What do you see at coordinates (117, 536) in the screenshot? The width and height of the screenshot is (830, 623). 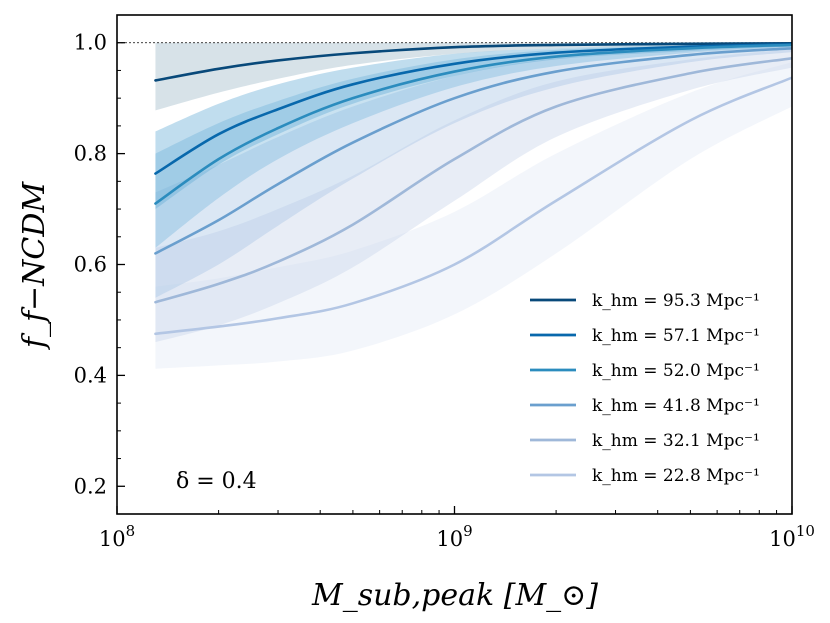 I see `x-tick-label: 10⁸` at bounding box center [117, 536].